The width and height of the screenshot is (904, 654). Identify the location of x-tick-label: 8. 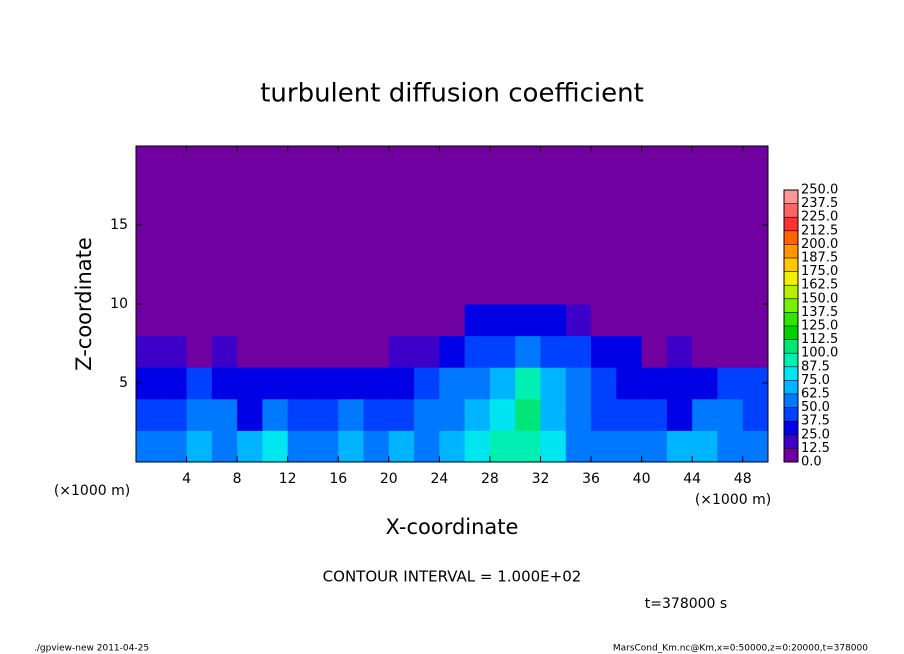
(237, 479).